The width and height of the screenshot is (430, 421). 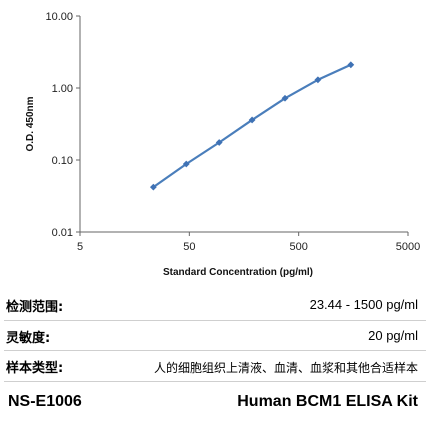 What do you see at coordinates (408, 247) in the screenshot?
I see `x-tick-label: 5000` at bounding box center [408, 247].